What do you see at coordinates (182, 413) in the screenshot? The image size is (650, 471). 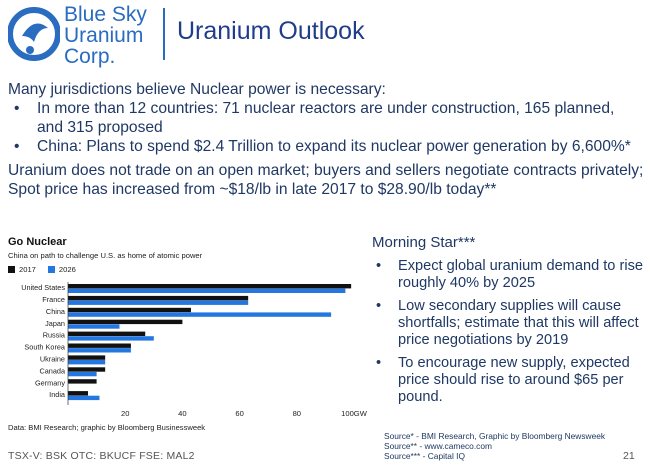 I see `x-tick-label: 40` at bounding box center [182, 413].